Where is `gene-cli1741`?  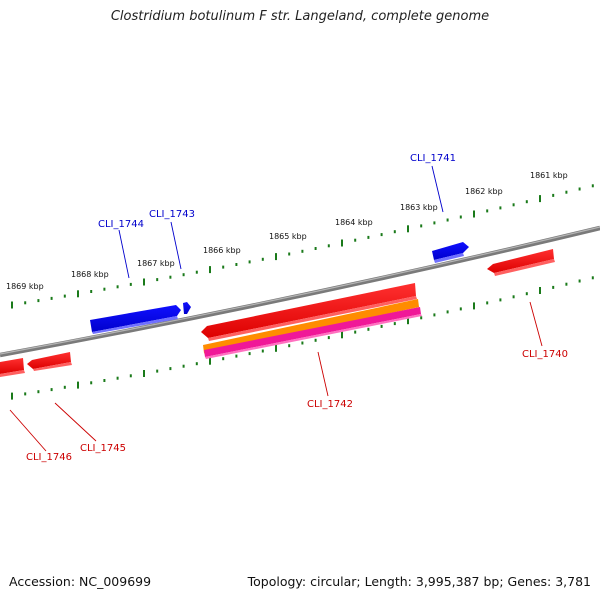
gene-cli1741 is located at coordinates (450, 252).